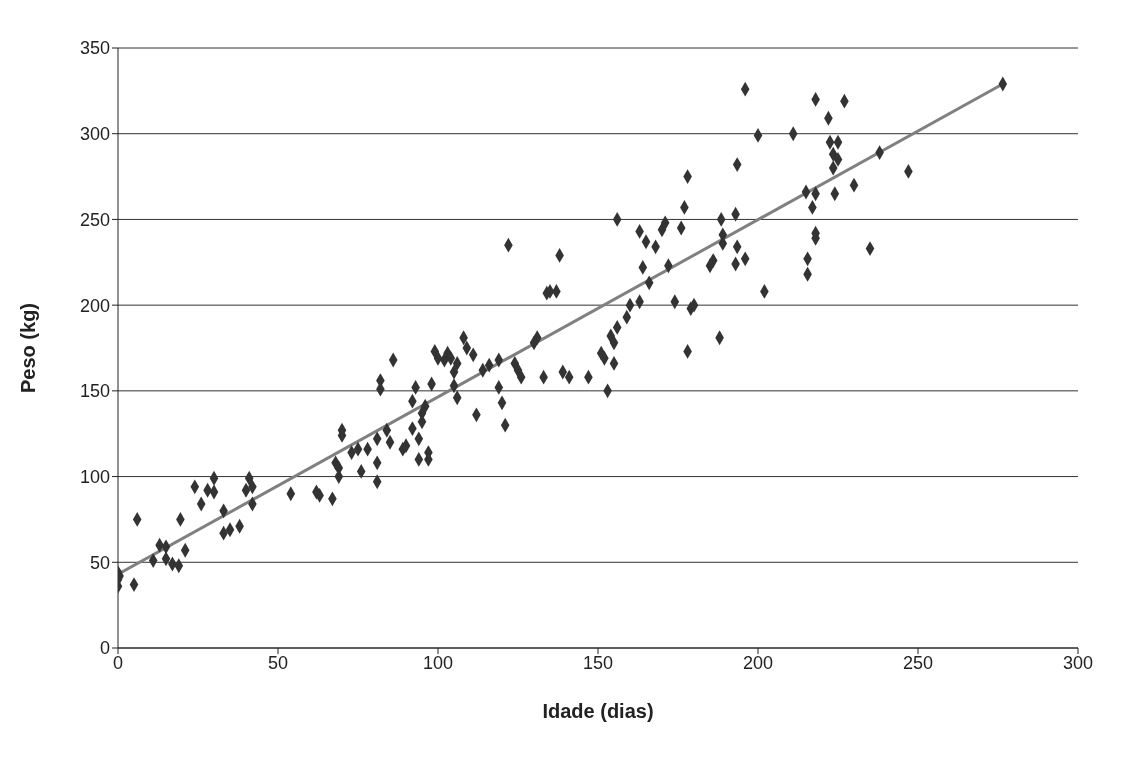 Image resolution: width=1123 pixels, height=765 pixels. Describe the element at coordinates (598, 711) in the screenshot. I see `x-axis-title: Idade (dias)` at that location.